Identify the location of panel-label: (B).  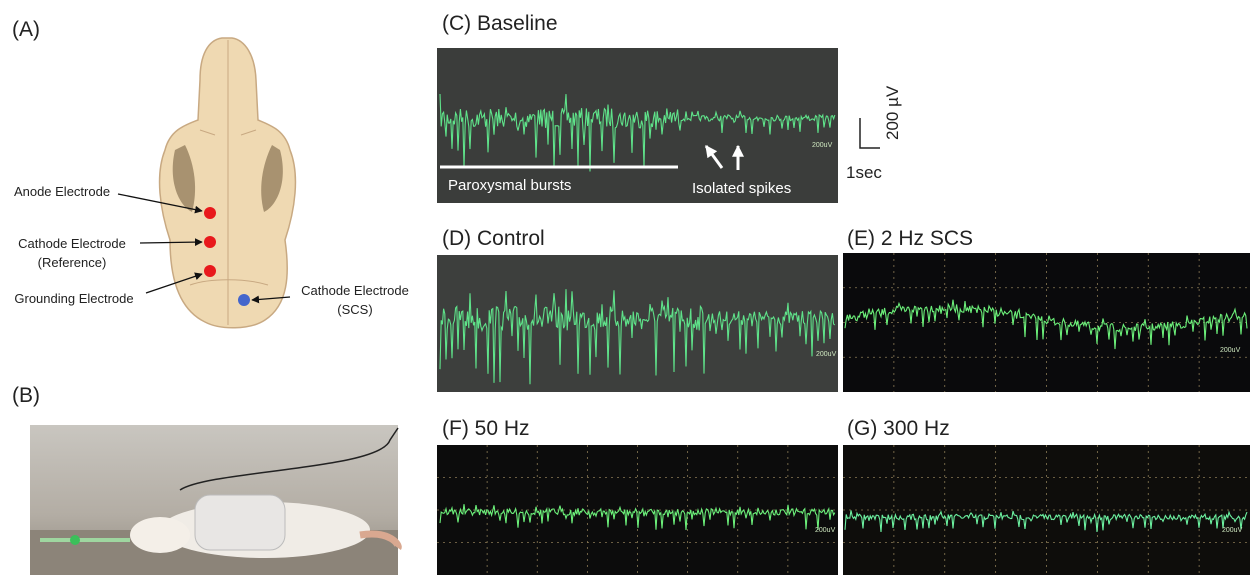
(26, 395).